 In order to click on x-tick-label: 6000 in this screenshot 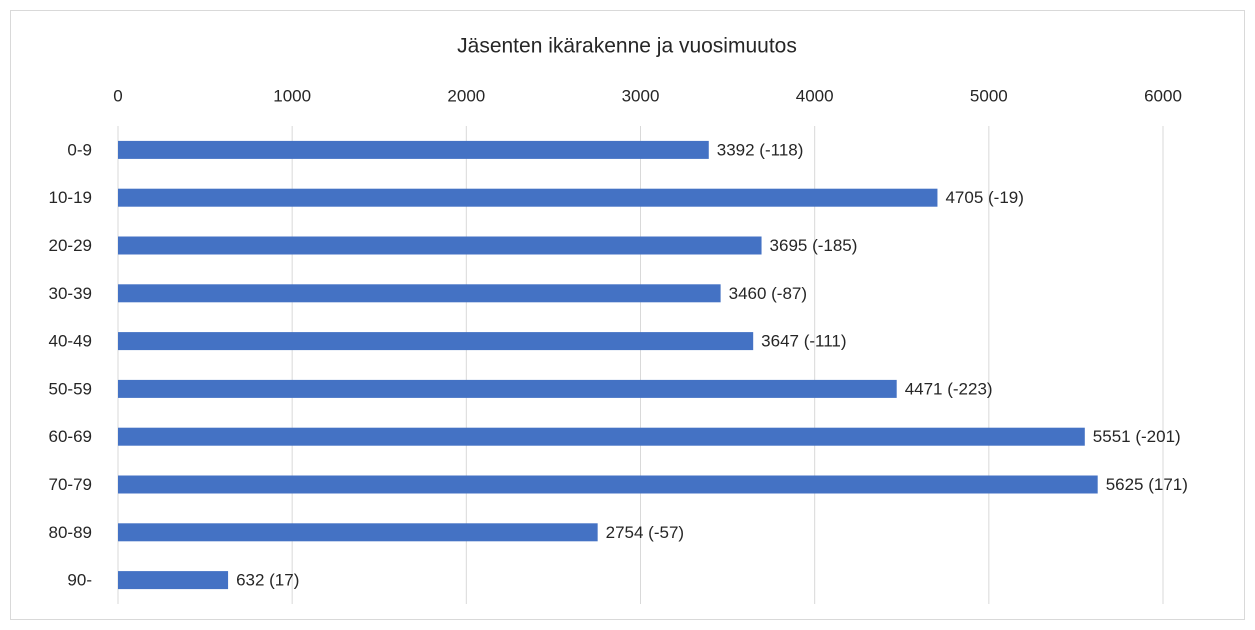, I will do `click(1163, 95)`.